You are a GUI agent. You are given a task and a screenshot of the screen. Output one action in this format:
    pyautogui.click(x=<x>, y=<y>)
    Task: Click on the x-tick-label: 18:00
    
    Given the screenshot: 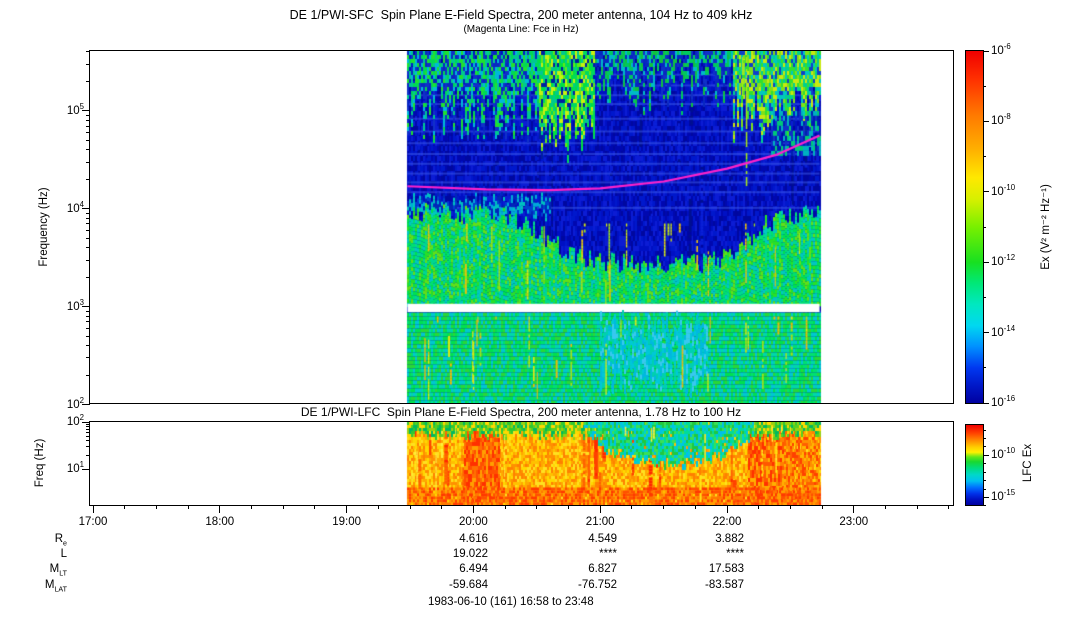 What is the action you would take?
    pyautogui.click(x=220, y=522)
    